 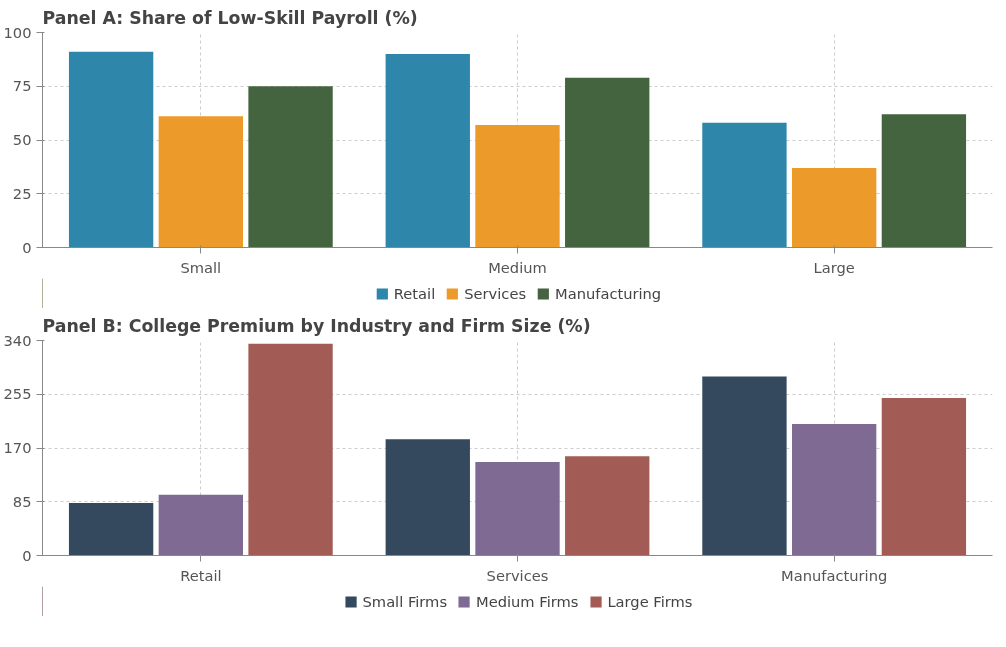 I want to click on legend-label: Services, so click(x=495, y=293).